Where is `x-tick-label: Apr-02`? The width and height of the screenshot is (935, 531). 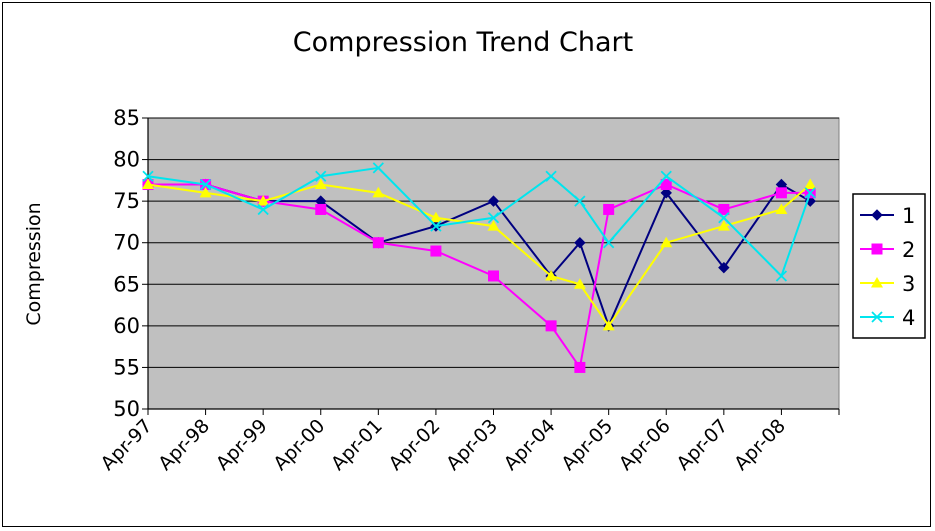
x-tick-label: Apr-02 is located at coordinates (415, 445).